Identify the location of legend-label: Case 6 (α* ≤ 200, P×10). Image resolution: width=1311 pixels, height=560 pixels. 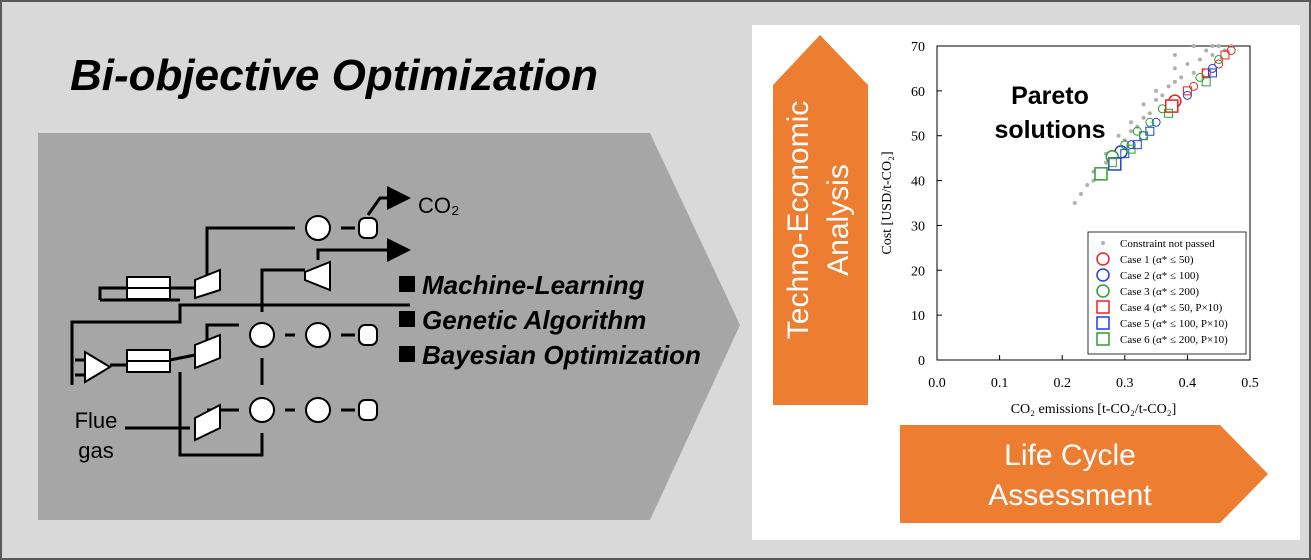
(1174, 340).